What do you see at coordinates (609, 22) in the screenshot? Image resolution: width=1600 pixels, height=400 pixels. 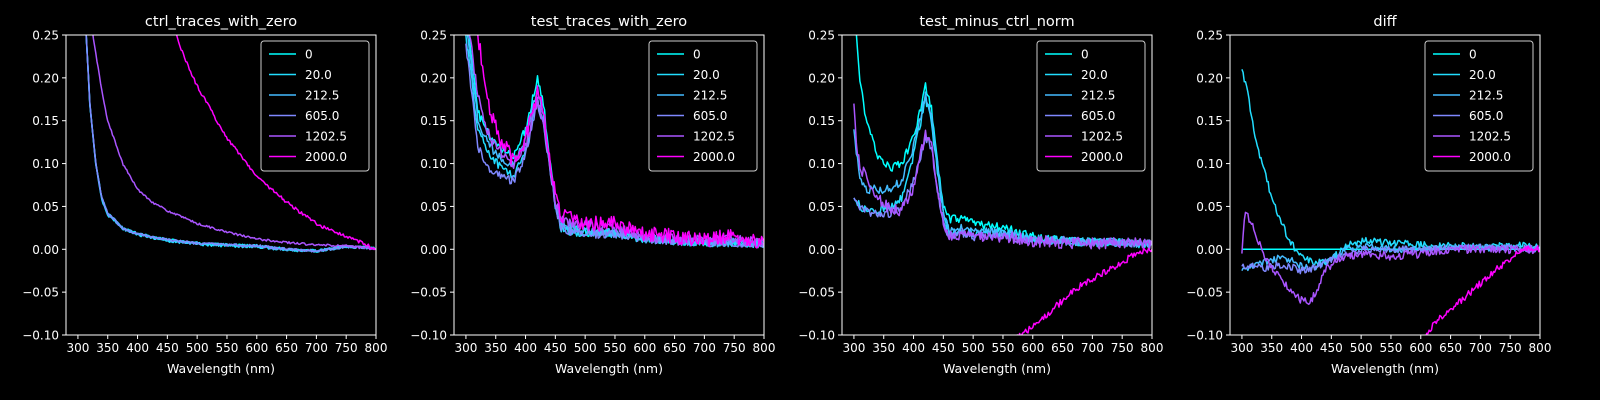 I see `chart-title: test_traces_with_zero` at bounding box center [609, 22].